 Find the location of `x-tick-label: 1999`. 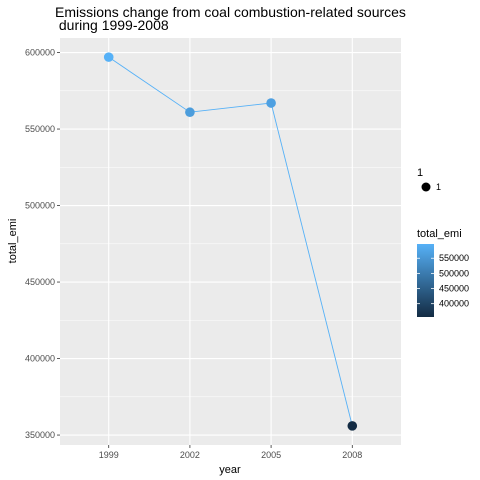

x-tick-label: 1999 is located at coordinates (109, 455).